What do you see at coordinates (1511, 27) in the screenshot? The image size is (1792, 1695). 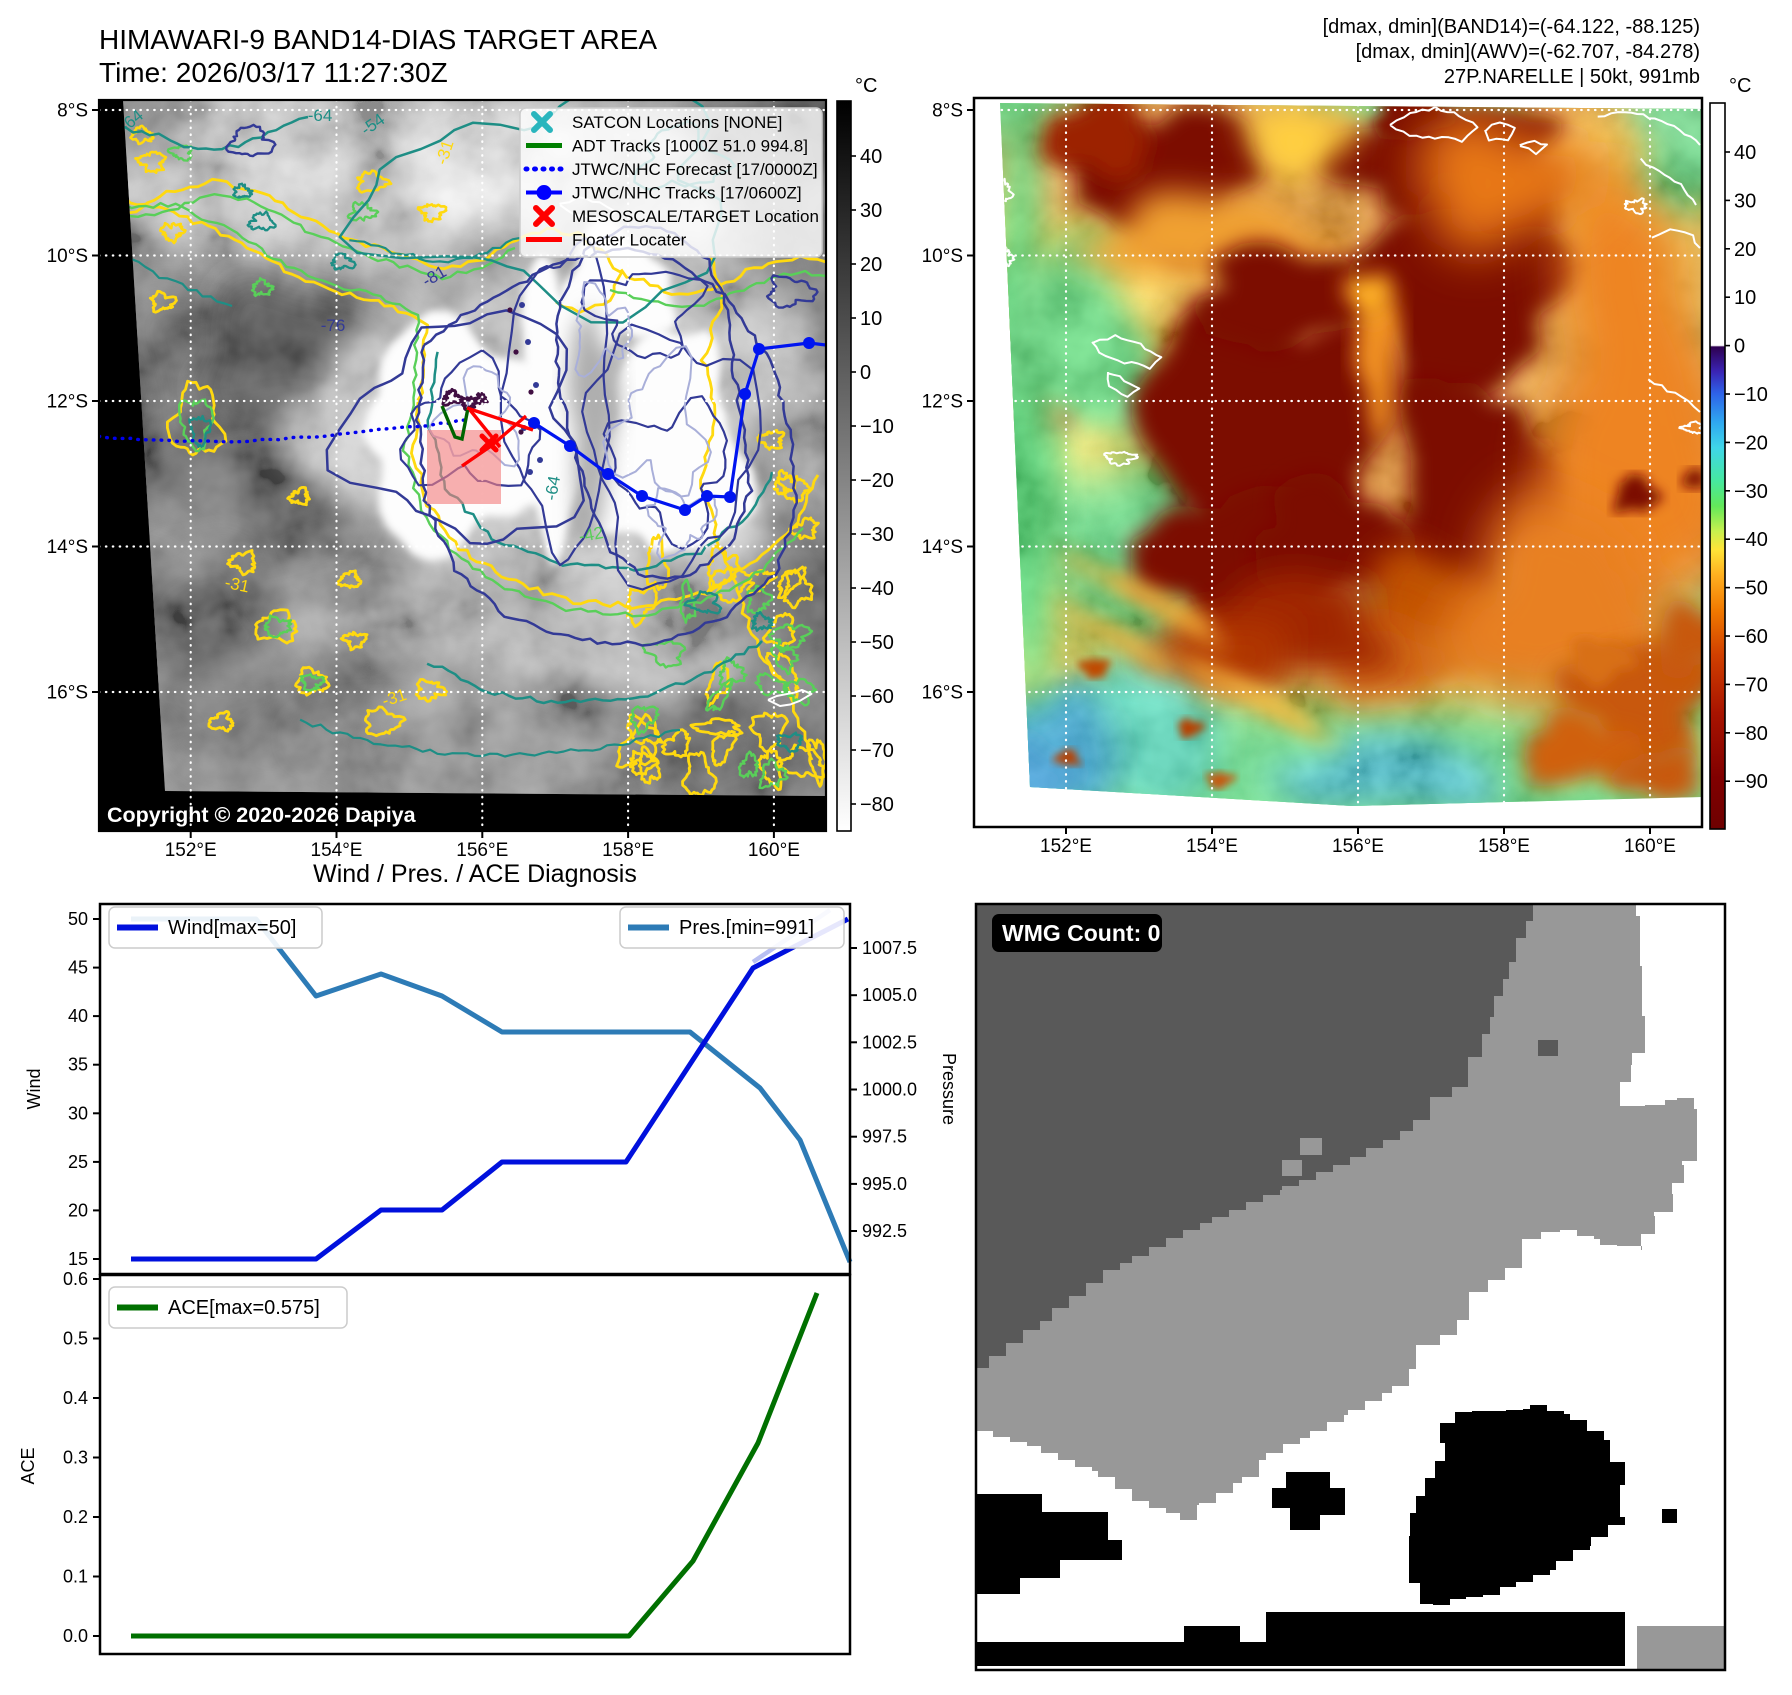 I see `svg-text:[dmax, dmin](BAND14)=(-64.122,: [dmax, dmin](BAND14)=(-64.122, -88.125)` at bounding box center [1511, 27].